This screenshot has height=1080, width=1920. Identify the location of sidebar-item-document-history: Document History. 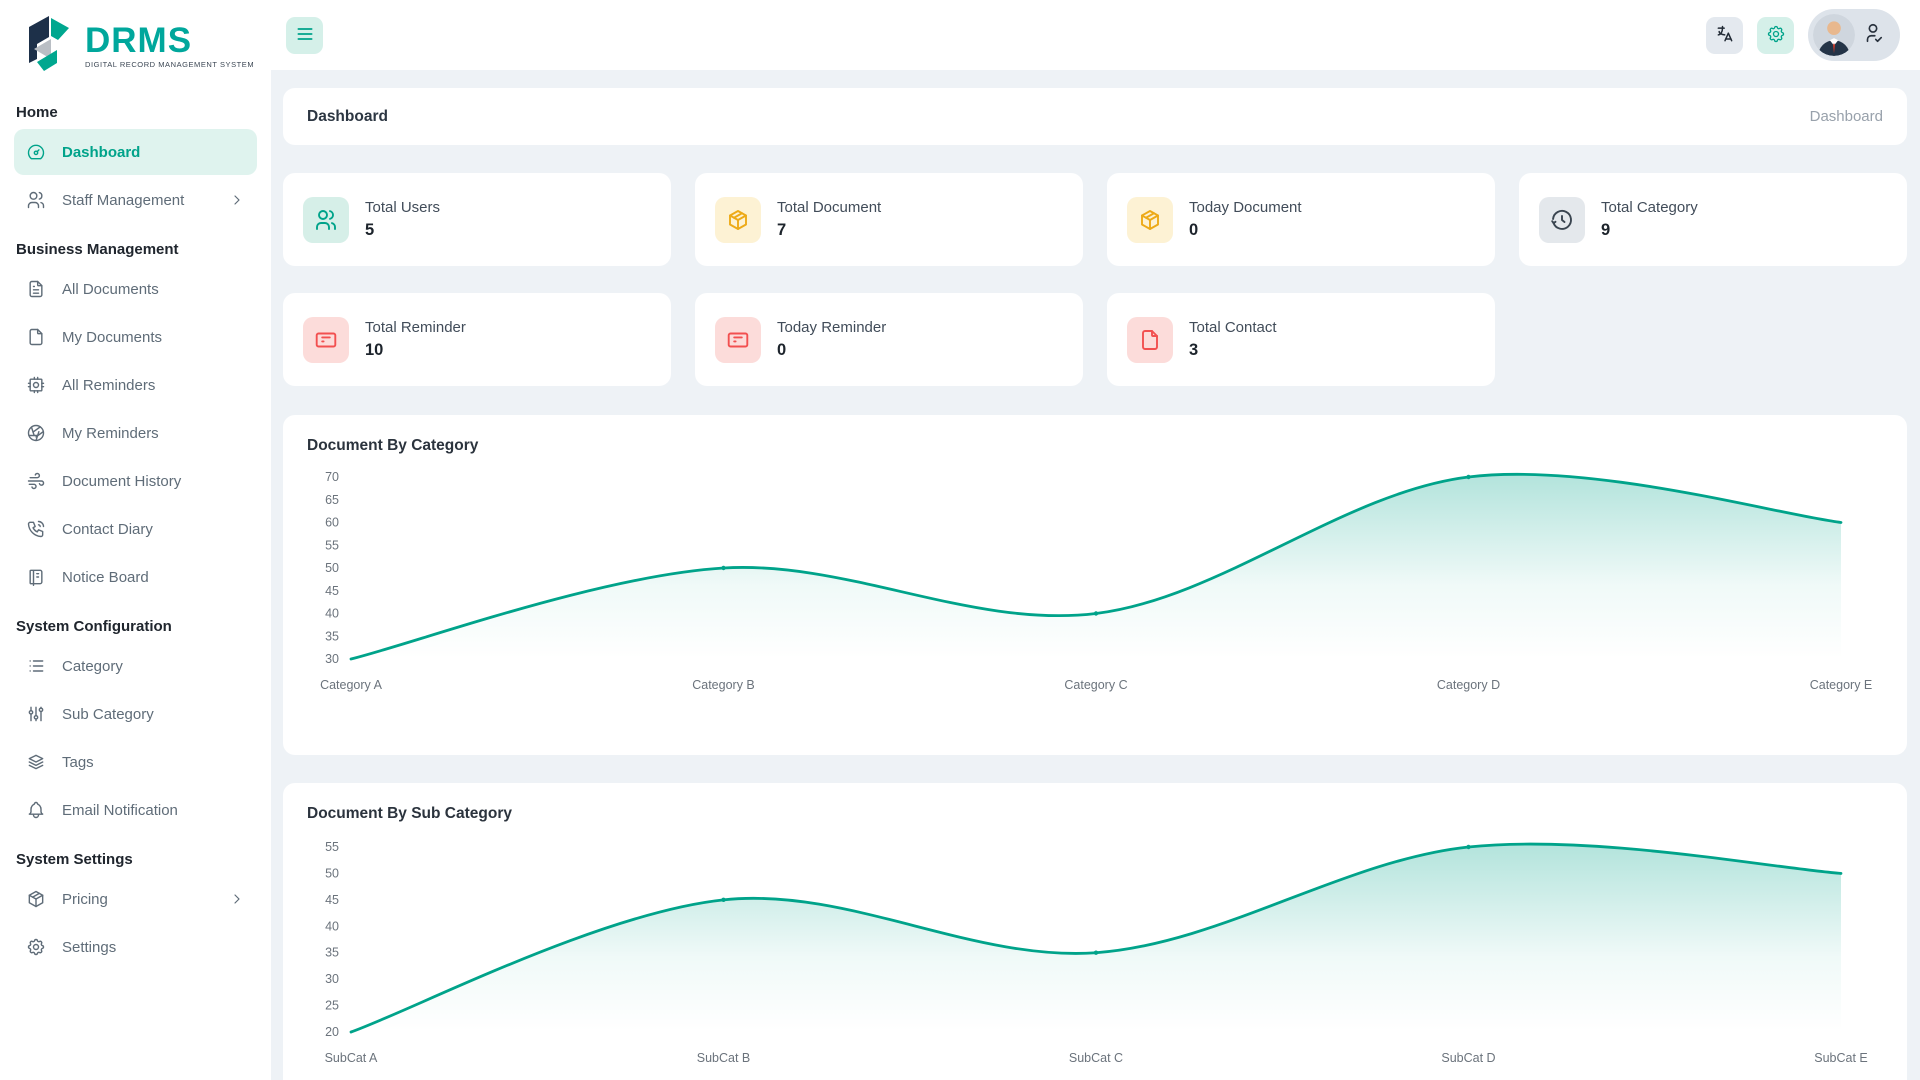
(135, 481).